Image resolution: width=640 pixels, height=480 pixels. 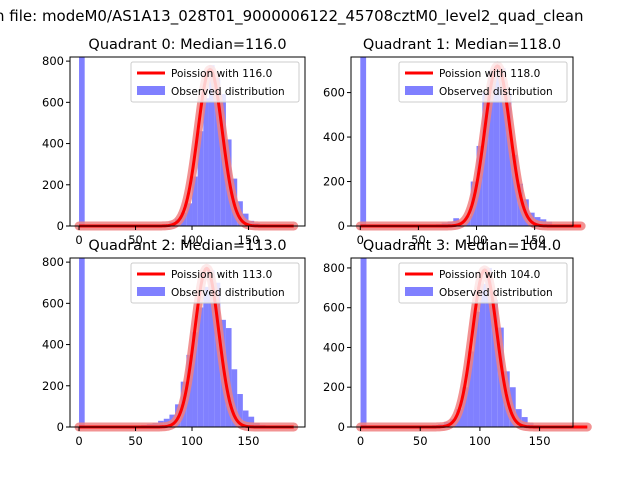 I want to click on legend-label-curve: Poission with 118.0, so click(x=489, y=74).